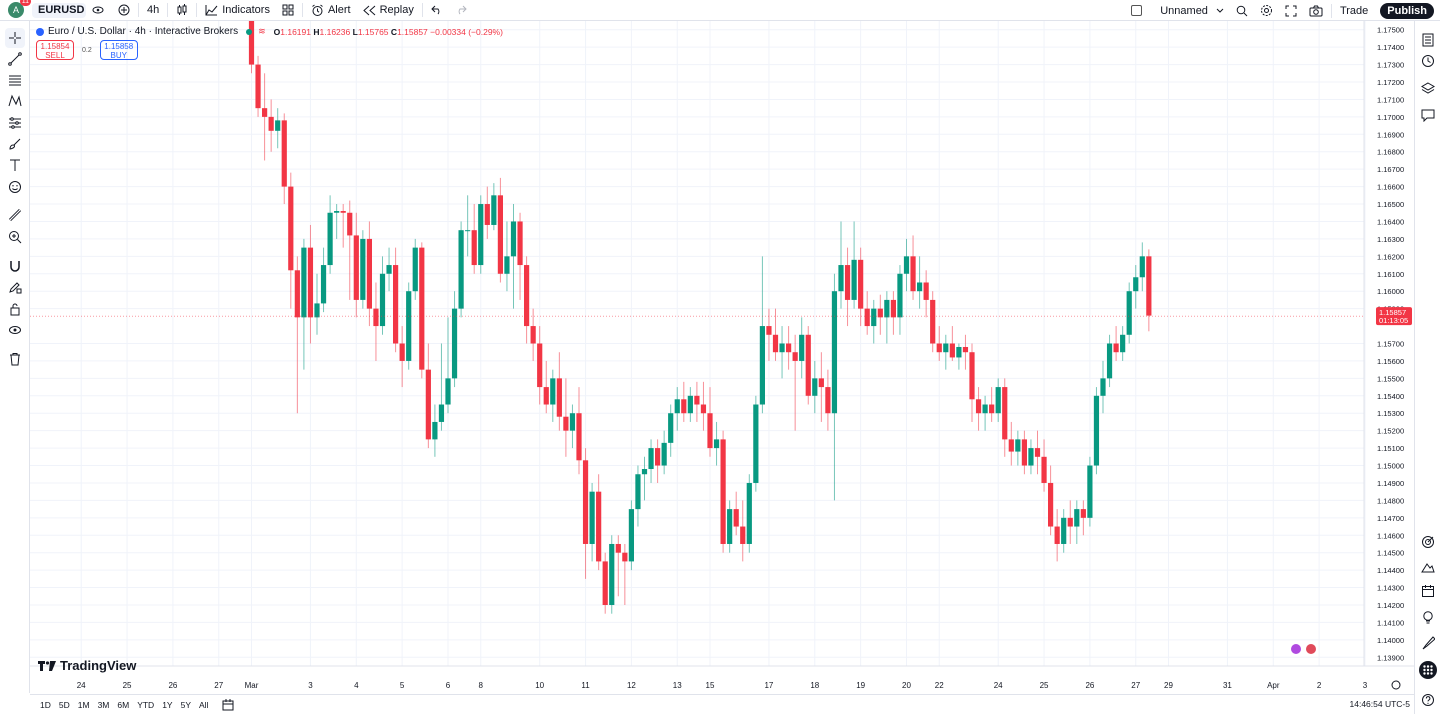 The image size is (1440, 714). What do you see at coordinates (15, 266) in the screenshot?
I see `magnet-tool` at bounding box center [15, 266].